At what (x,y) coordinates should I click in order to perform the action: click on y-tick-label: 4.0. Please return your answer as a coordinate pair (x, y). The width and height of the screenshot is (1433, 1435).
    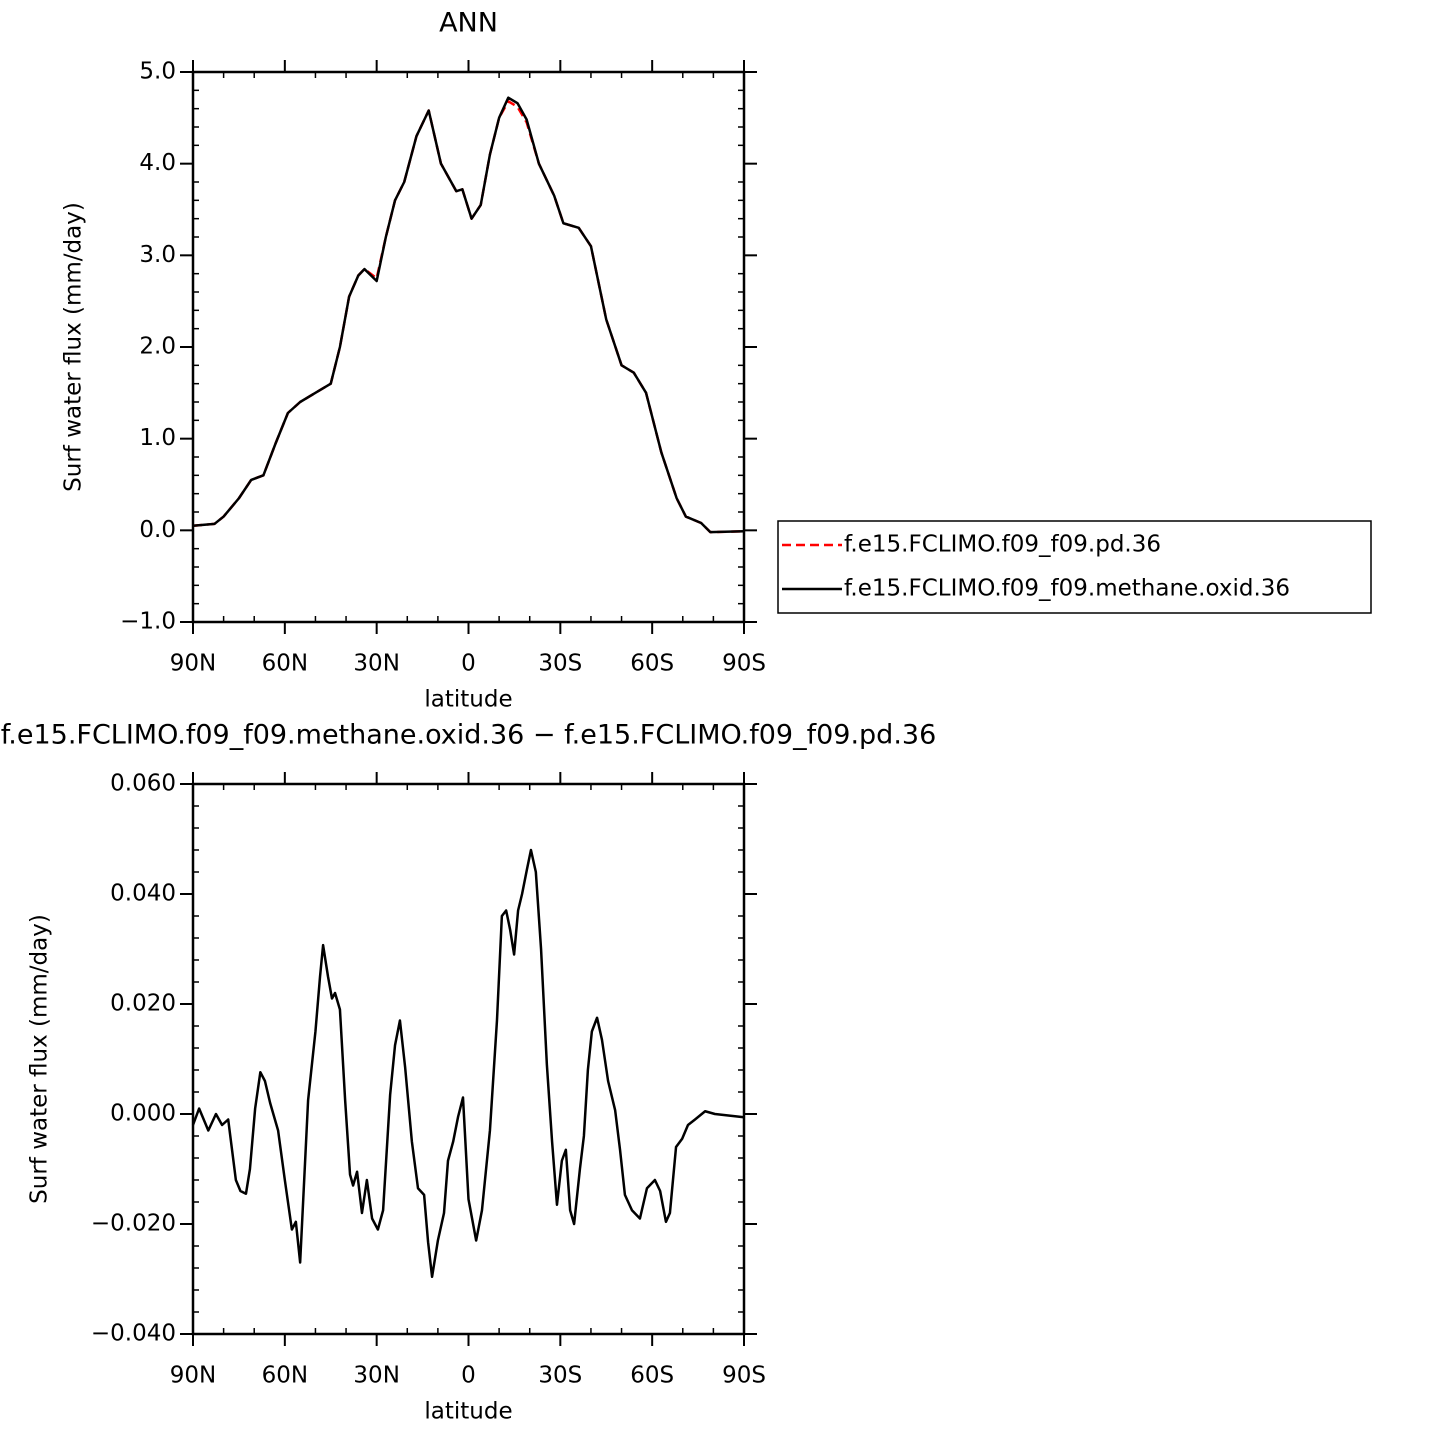
    Looking at the image, I should click on (157, 163).